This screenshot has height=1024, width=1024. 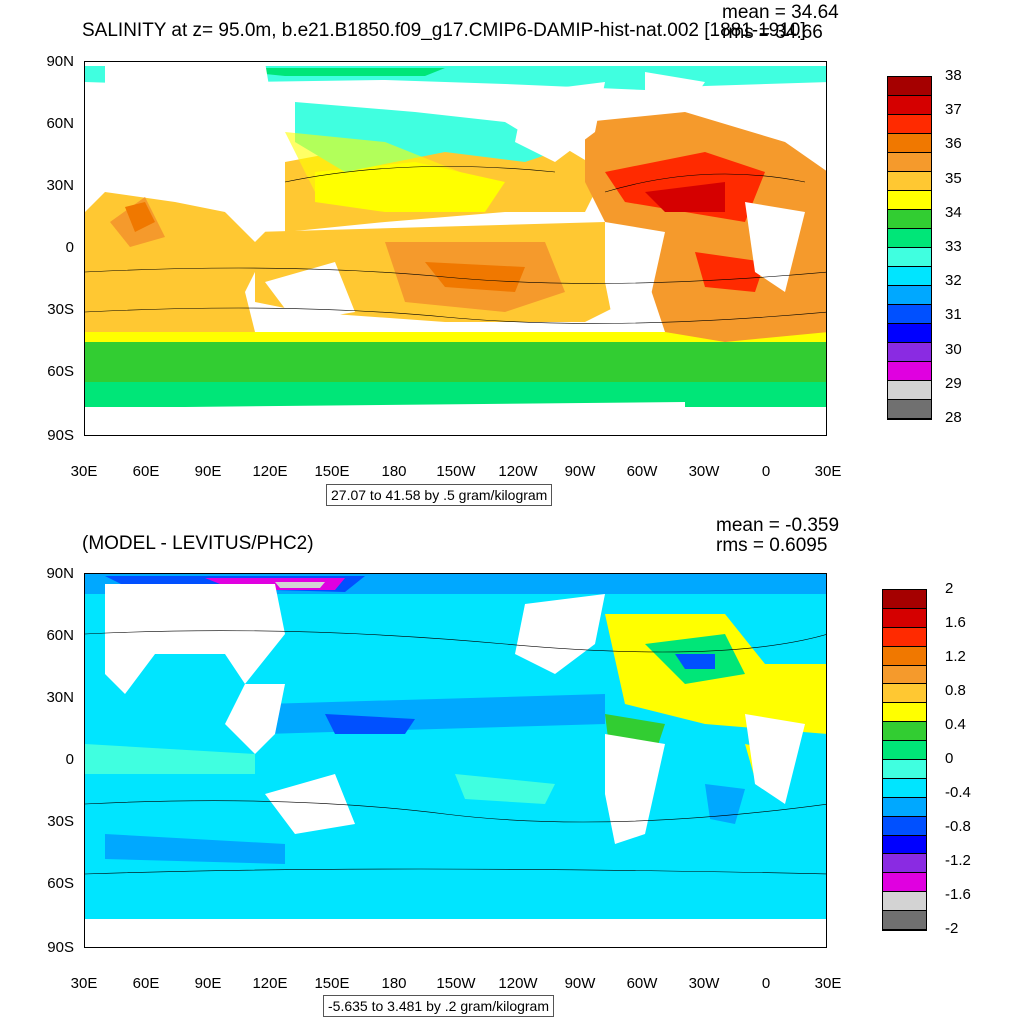 What do you see at coordinates (953, 75) in the screenshot?
I see `colorbar-label: 38` at bounding box center [953, 75].